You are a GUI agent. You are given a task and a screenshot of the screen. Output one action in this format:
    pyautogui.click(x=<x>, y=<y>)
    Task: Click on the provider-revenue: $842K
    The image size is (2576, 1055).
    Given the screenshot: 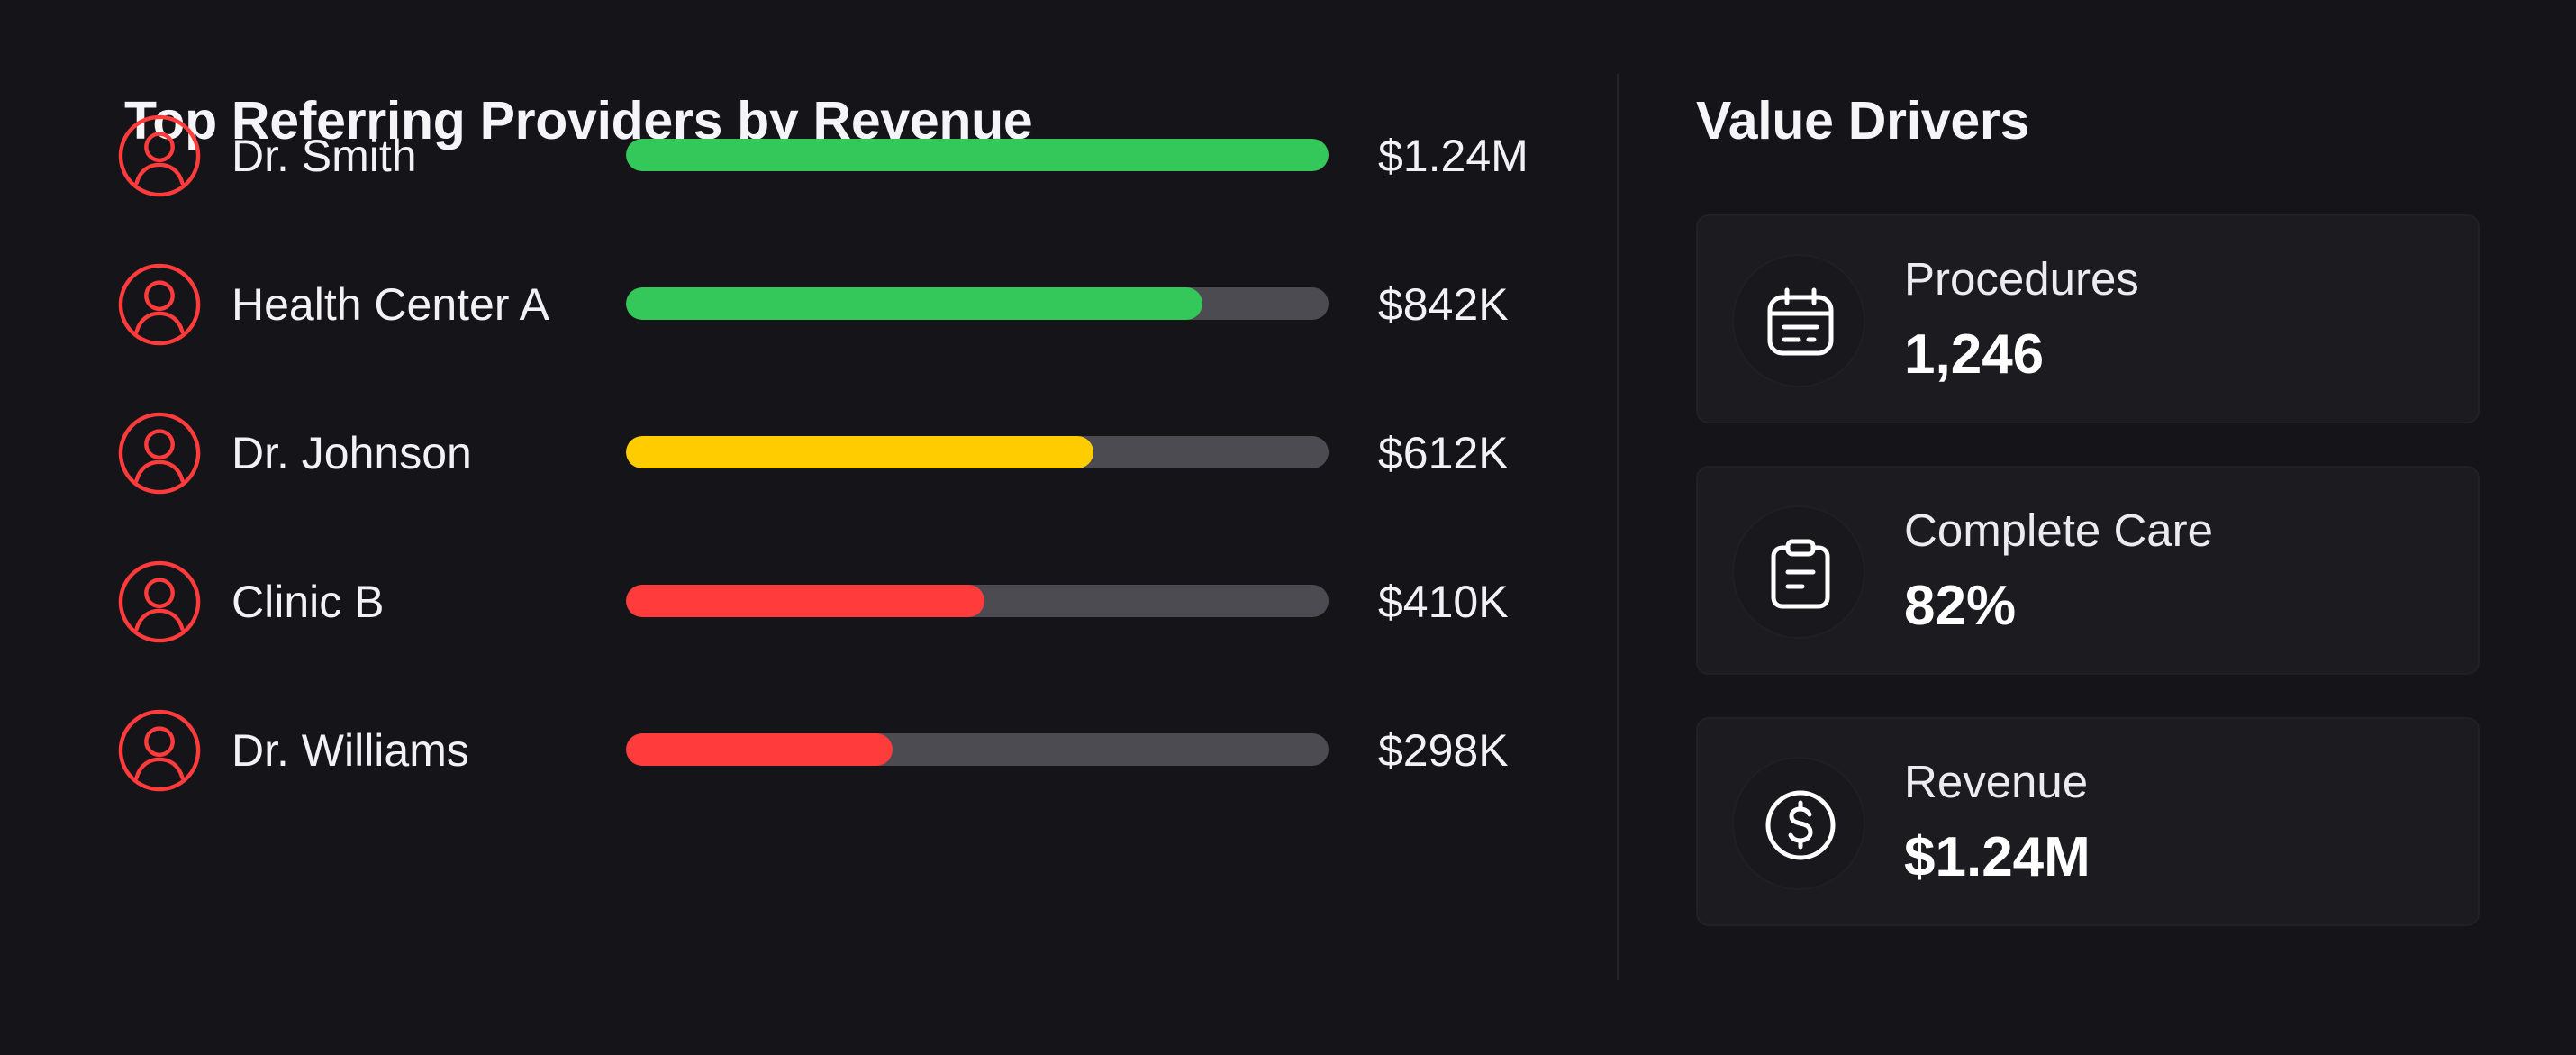 What is the action you would take?
    pyautogui.click(x=1443, y=304)
    